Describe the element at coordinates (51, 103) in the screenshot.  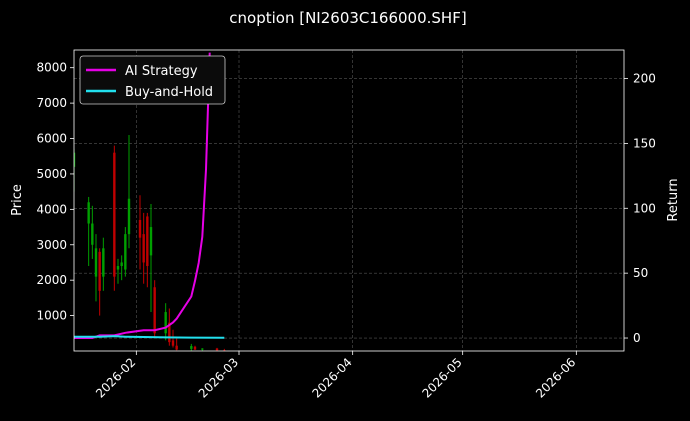
I see `left-y-tick-label: 7000` at that location.